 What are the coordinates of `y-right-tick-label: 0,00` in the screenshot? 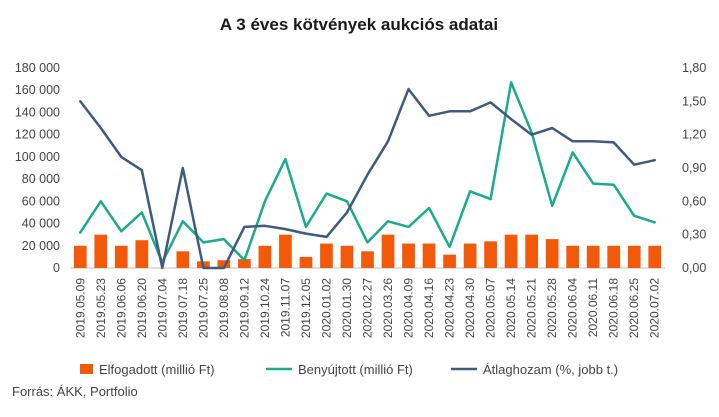 It's located at (694, 268).